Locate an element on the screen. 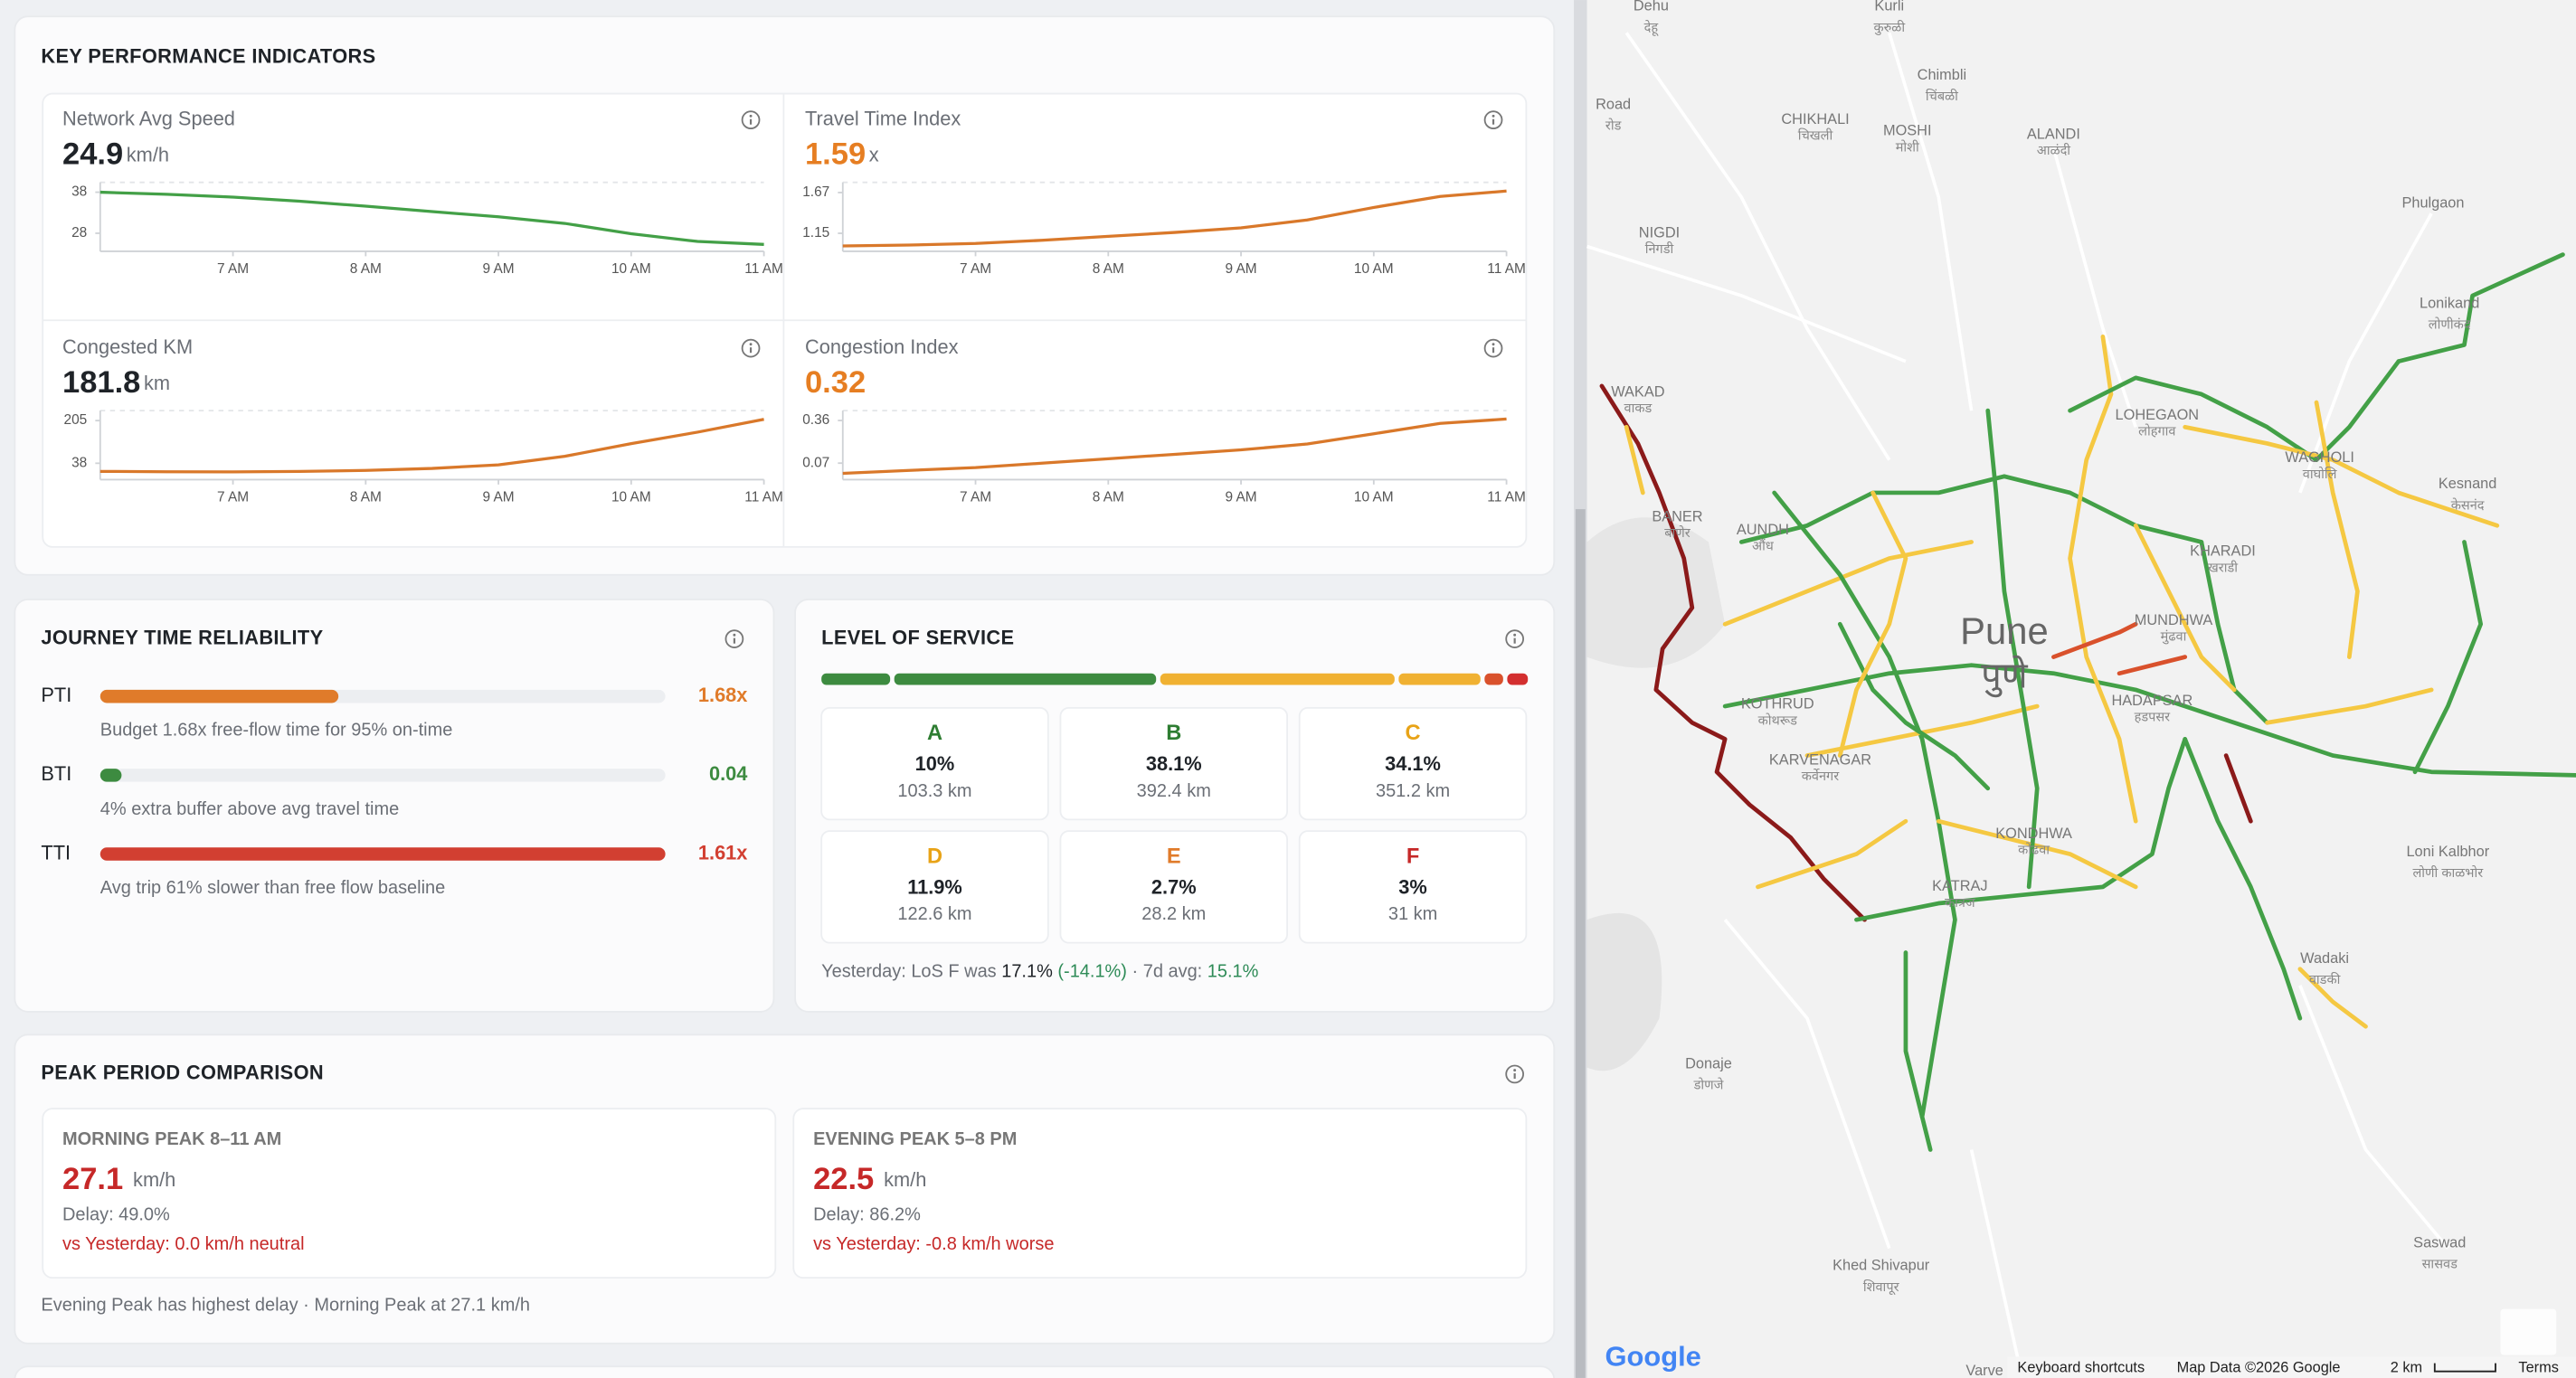 Image resolution: width=2576 pixels, height=1378 pixels. map-label: Varve is located at coordinates (1984, 1370).